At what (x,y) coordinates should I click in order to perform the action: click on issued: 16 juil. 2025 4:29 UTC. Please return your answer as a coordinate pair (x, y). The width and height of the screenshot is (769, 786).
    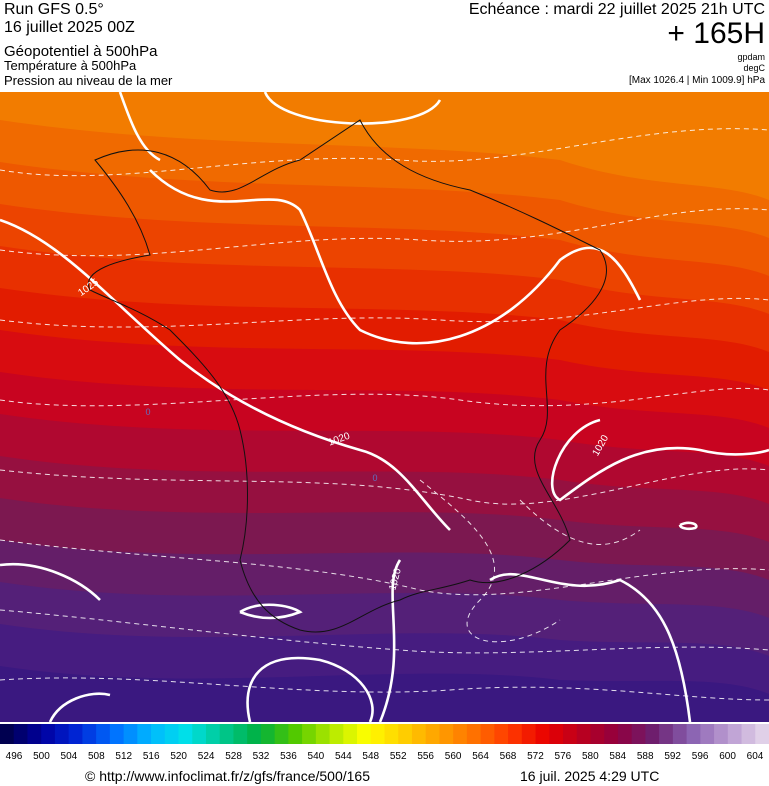
    Looking at the image, I should click on (589, 776).